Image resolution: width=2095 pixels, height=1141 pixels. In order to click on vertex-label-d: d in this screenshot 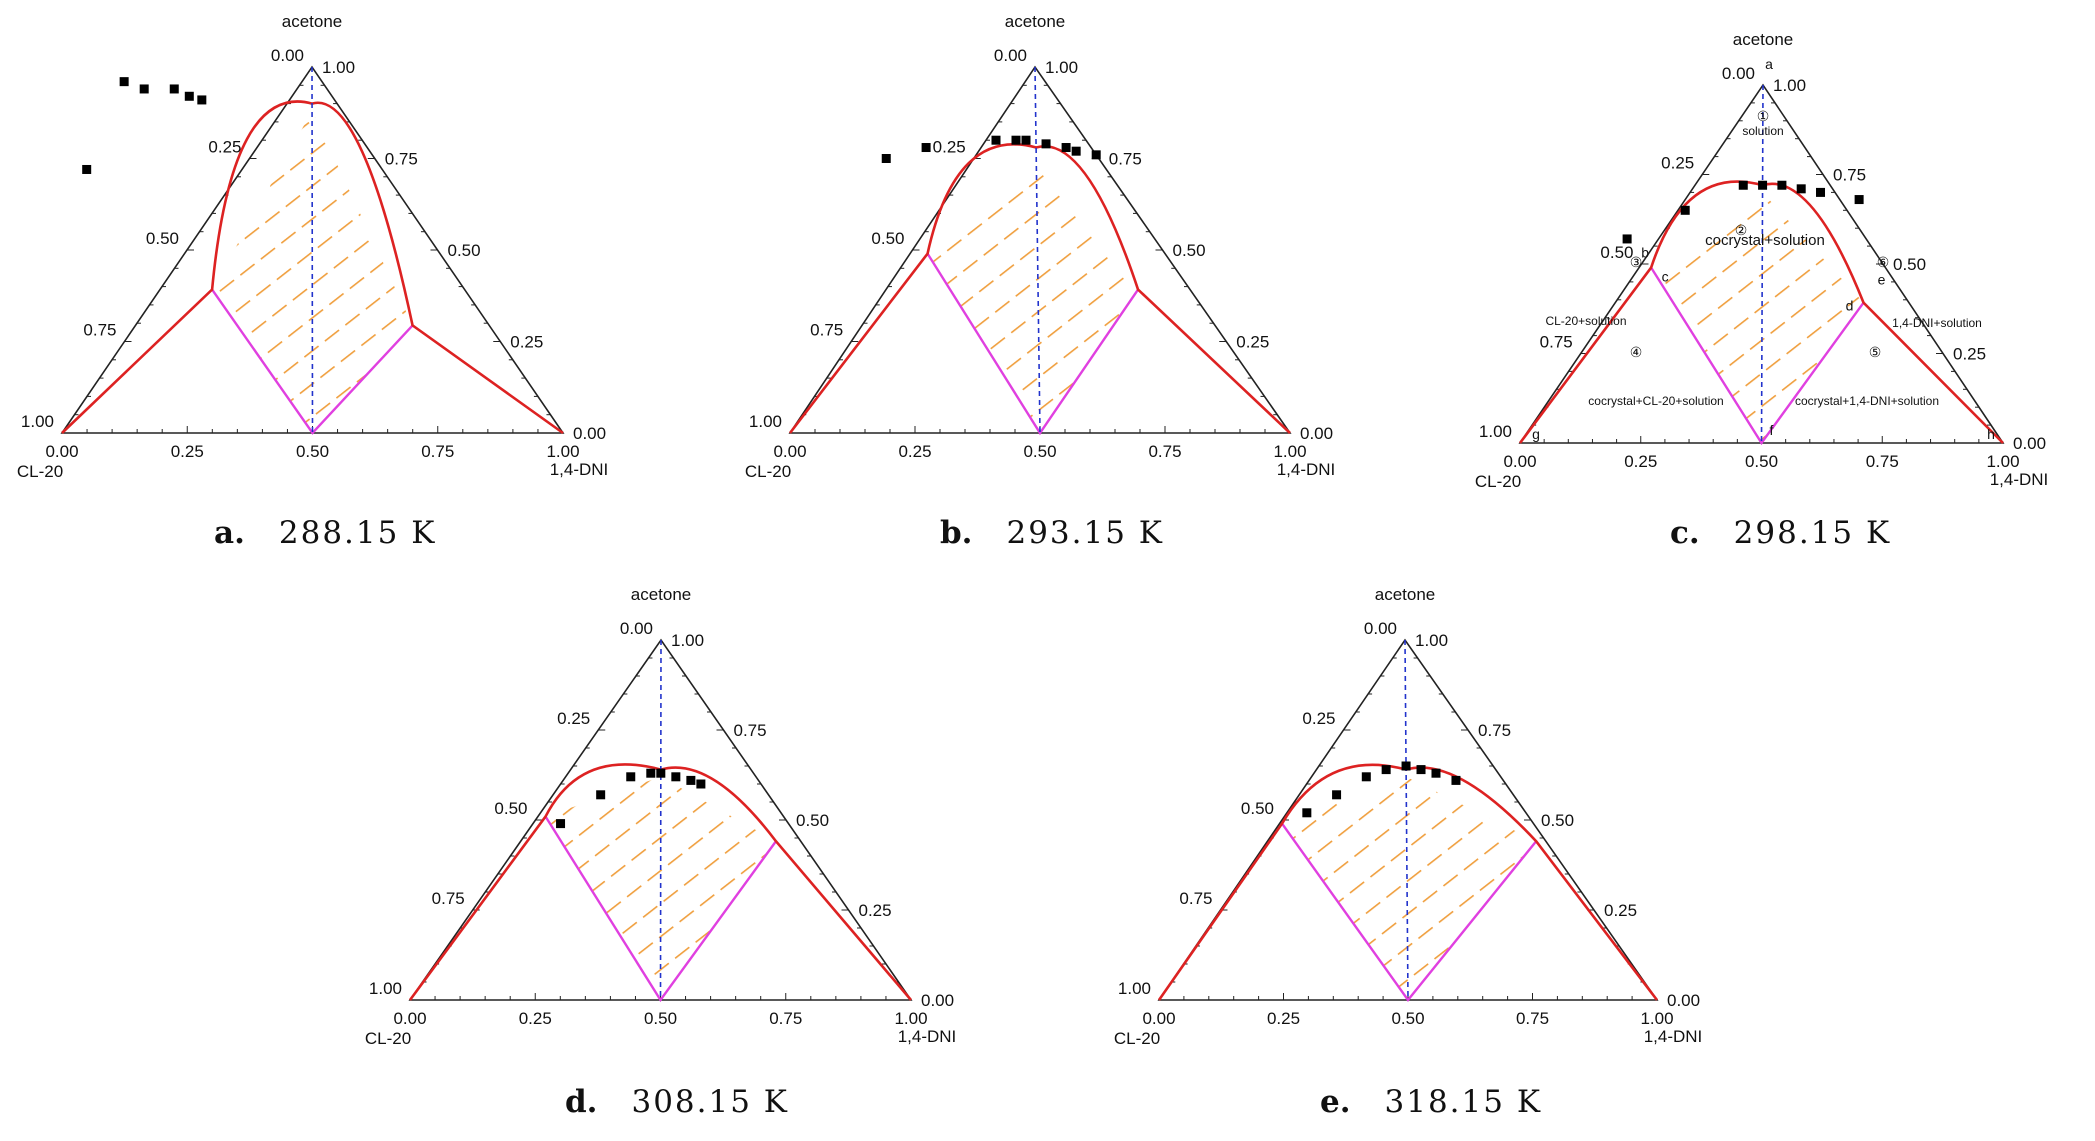, I will do `click(1850, 306)`.